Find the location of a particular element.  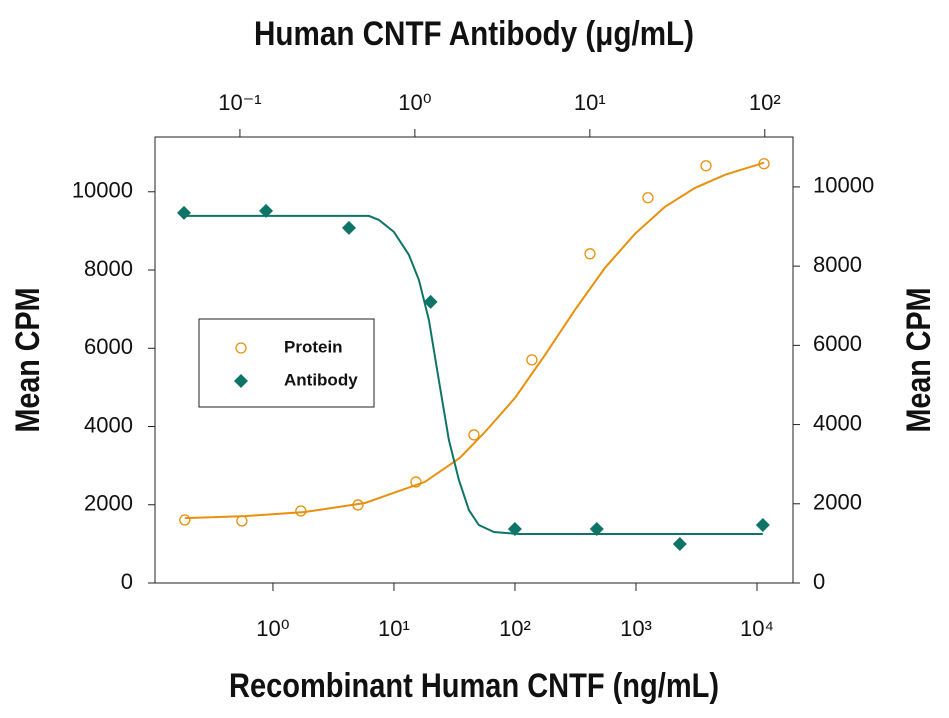

x-tick-label: 10³ is located at coordinates (636, 628).